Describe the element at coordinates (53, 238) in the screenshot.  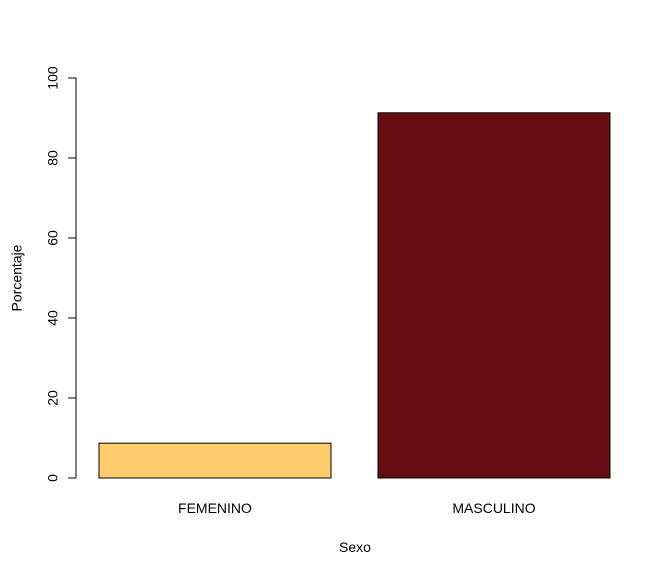
I see `y-tick-label: 60` at that location.